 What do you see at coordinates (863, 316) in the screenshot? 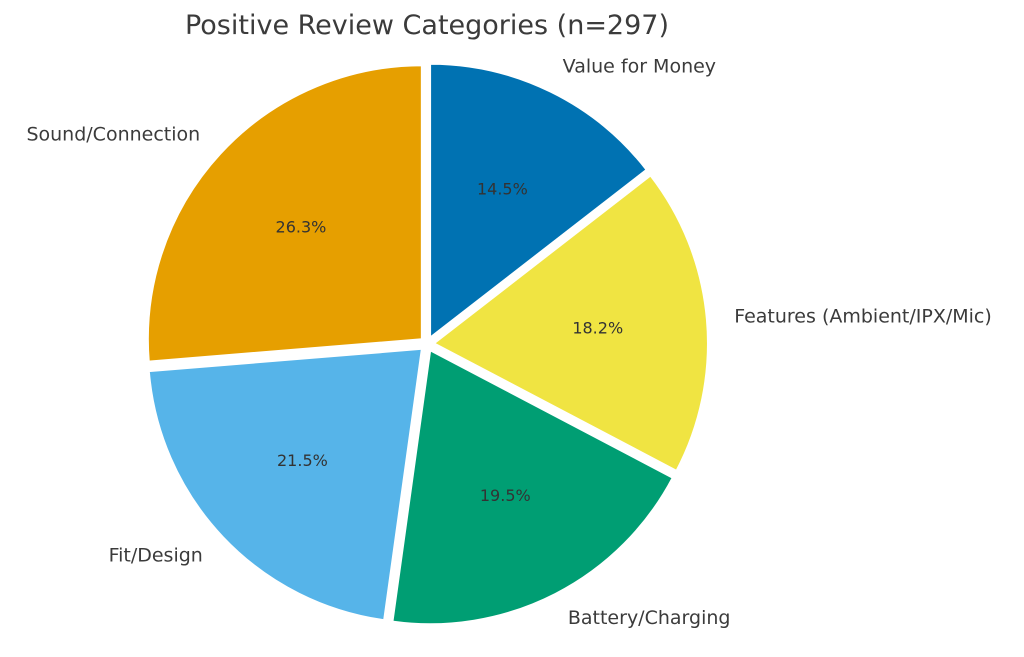
I see `category-label-features-ambient-ipx-mic: Features (Ambient/IPX/Mic)` at bounding box center [863, 316].